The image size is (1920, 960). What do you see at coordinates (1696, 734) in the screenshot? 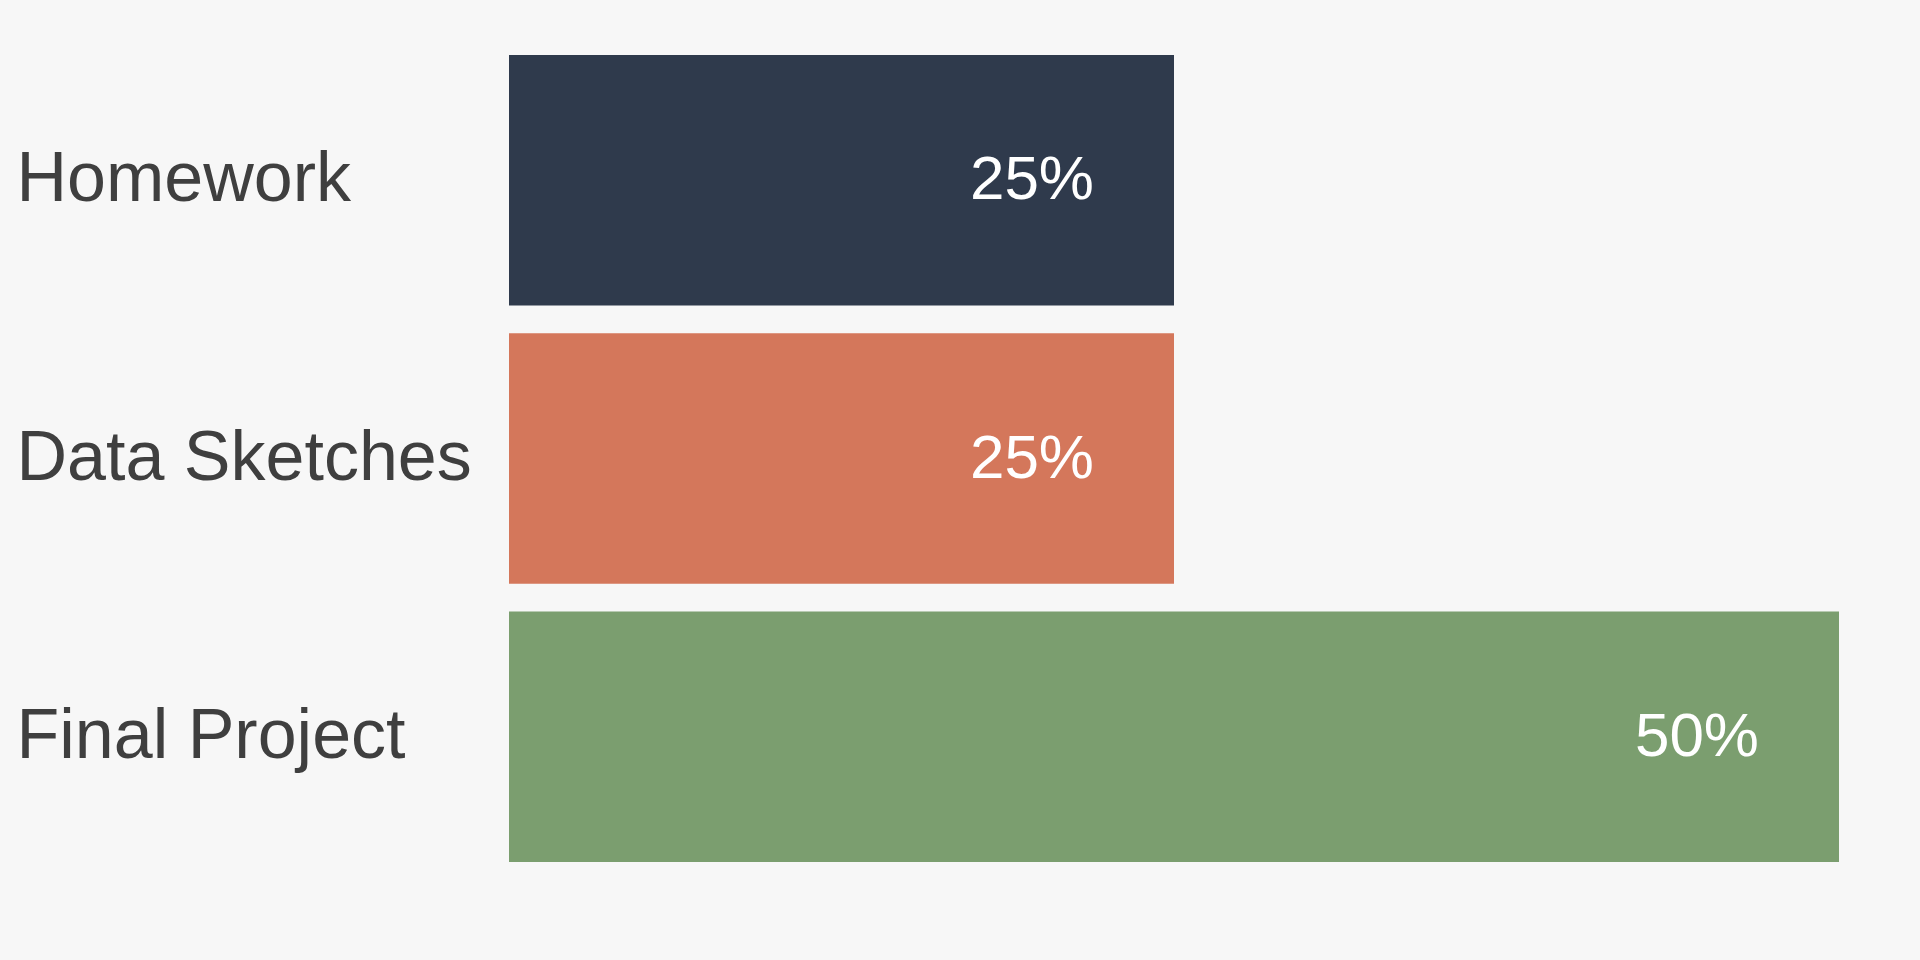
I see `data-label: 50%` at bounding box center [1696, 734].